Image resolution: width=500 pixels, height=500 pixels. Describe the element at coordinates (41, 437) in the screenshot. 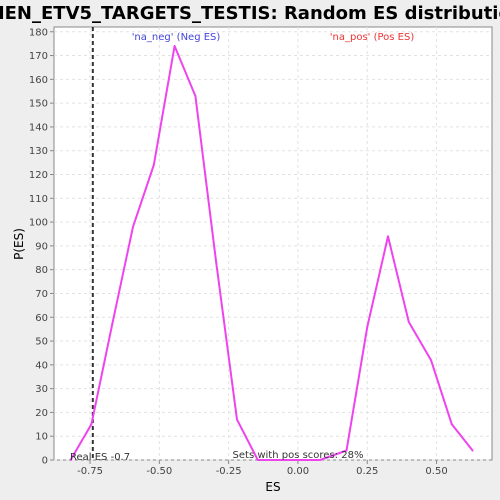

I see `y-tick-label: 10` at that location.